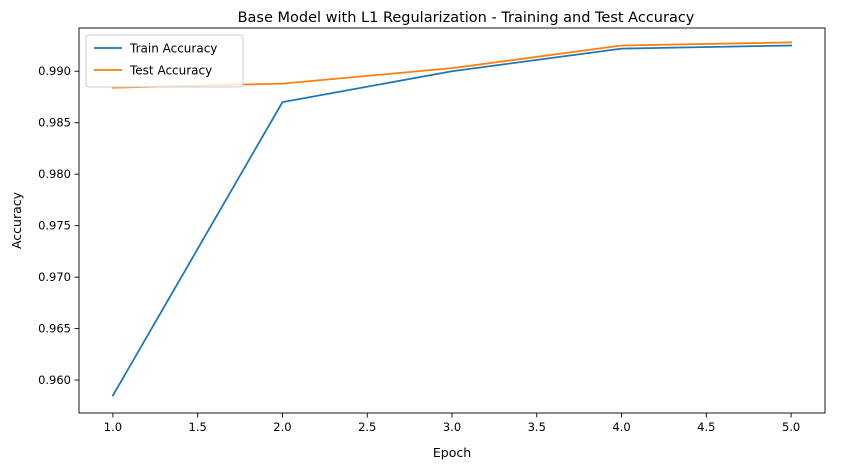  Describe the element at coordinates (537, 427) in the screenshot. I see `x-tick-label: 3.5` at that location.